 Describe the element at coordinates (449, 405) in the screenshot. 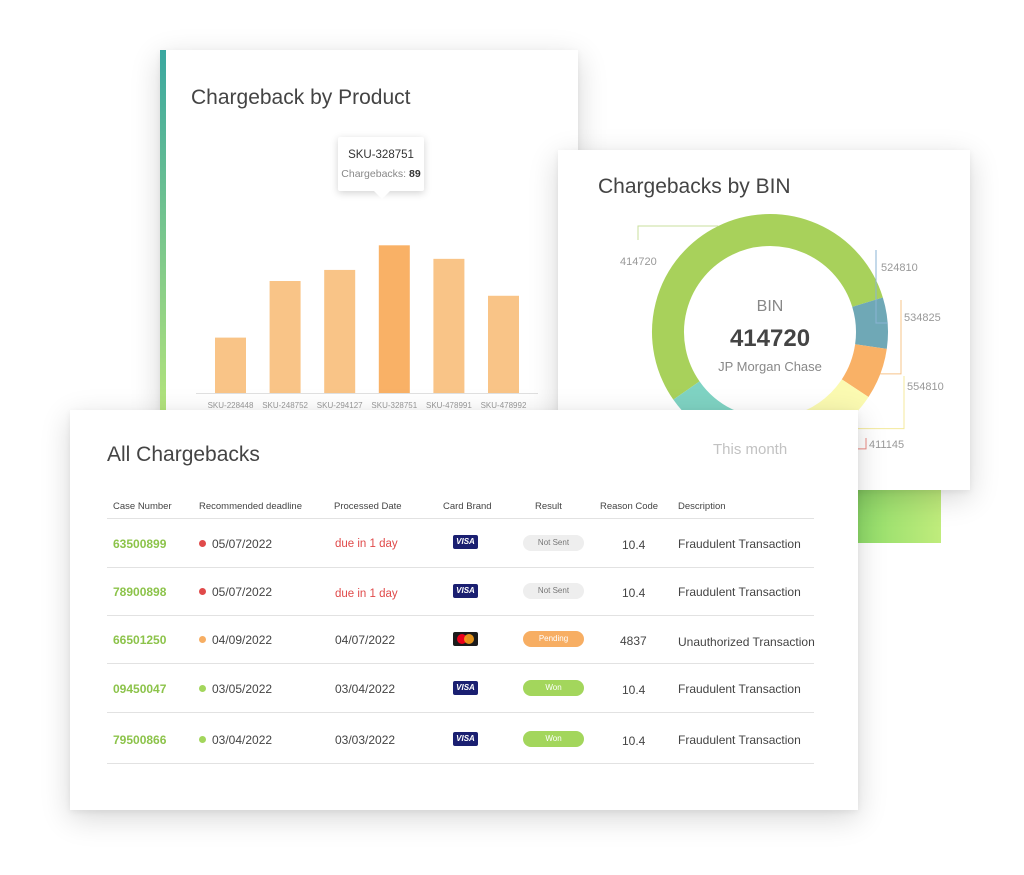

I see `x-tick-label: SKU-478991` at that location.